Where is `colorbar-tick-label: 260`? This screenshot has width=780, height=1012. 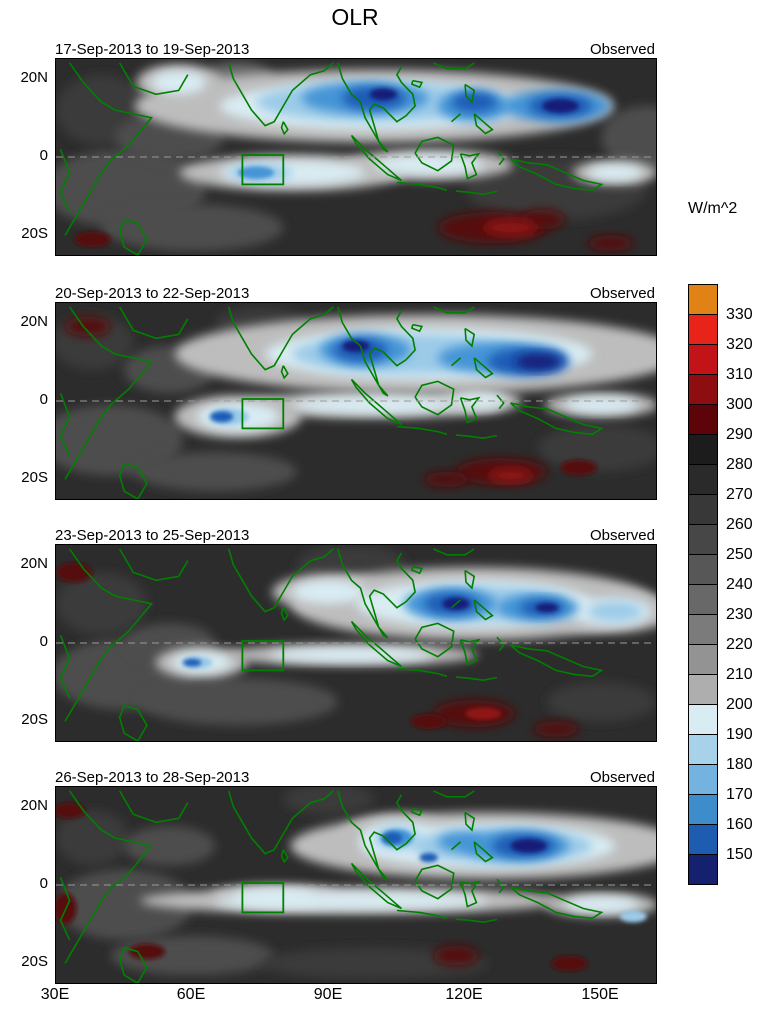
colorbar-tick-label: 260 is located at coordinates (739, 524).